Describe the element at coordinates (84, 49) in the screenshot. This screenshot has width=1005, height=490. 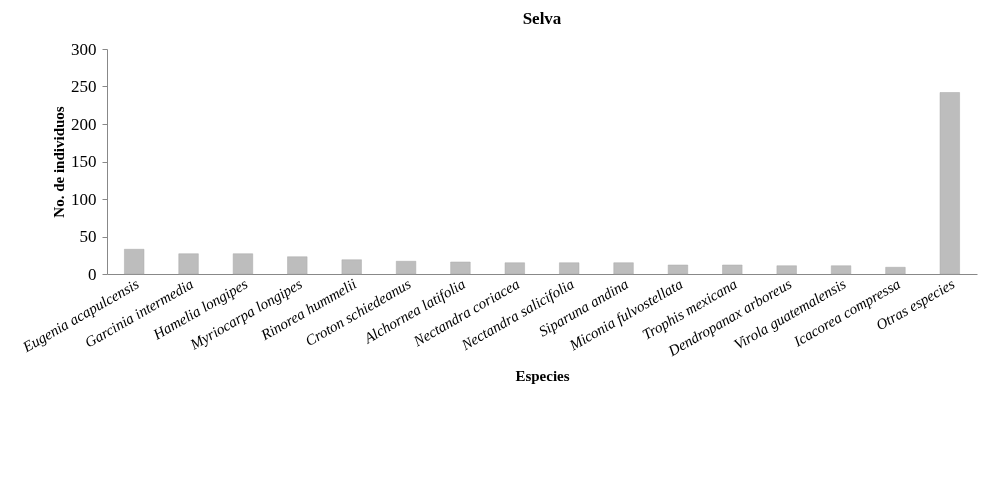
I see `y-tick-label: 300` at that location.